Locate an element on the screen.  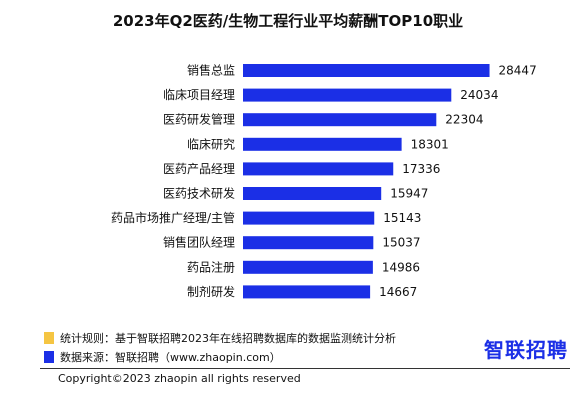
value-label: 15947 is located at coordinates (409, 194).